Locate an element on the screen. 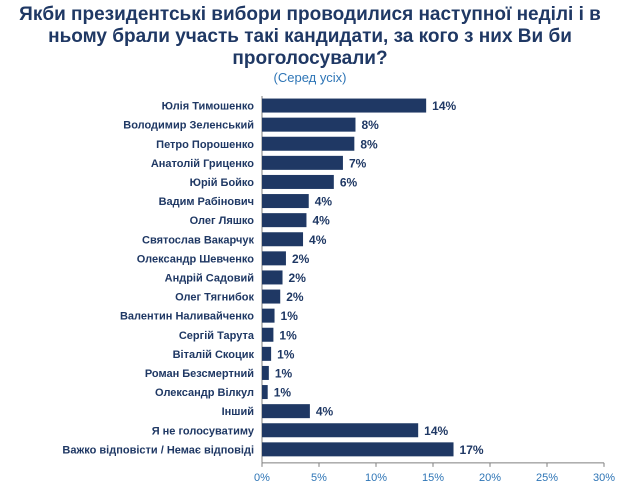 This screenshot has width=620, height=482. category-label: Сергій Тарута is located at coordinates (217, 336).